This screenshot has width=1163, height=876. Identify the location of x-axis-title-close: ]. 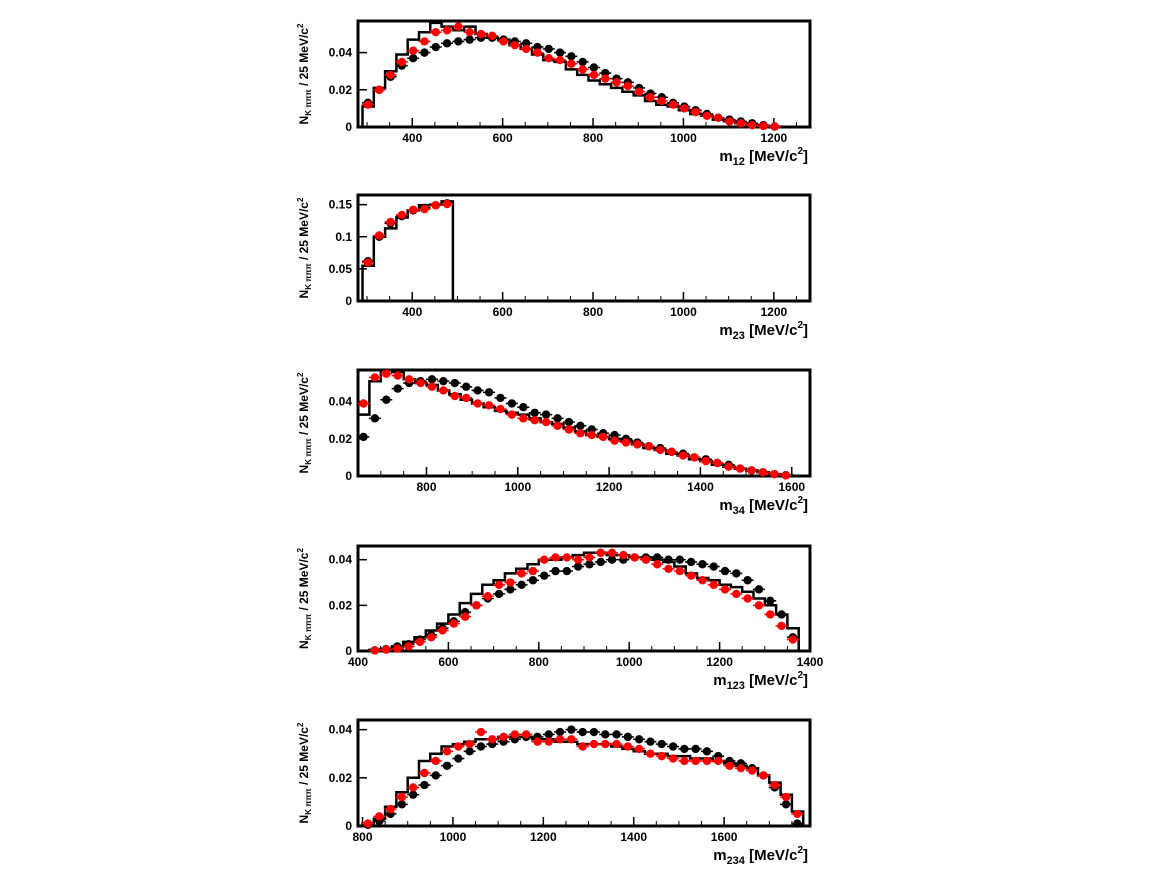
(805, 505).